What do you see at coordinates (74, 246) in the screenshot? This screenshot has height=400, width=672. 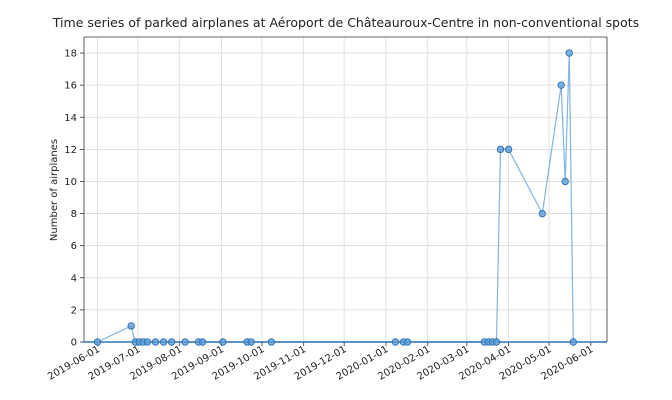 I see `y-tick-label: 6` at bounding box center [74, 246].